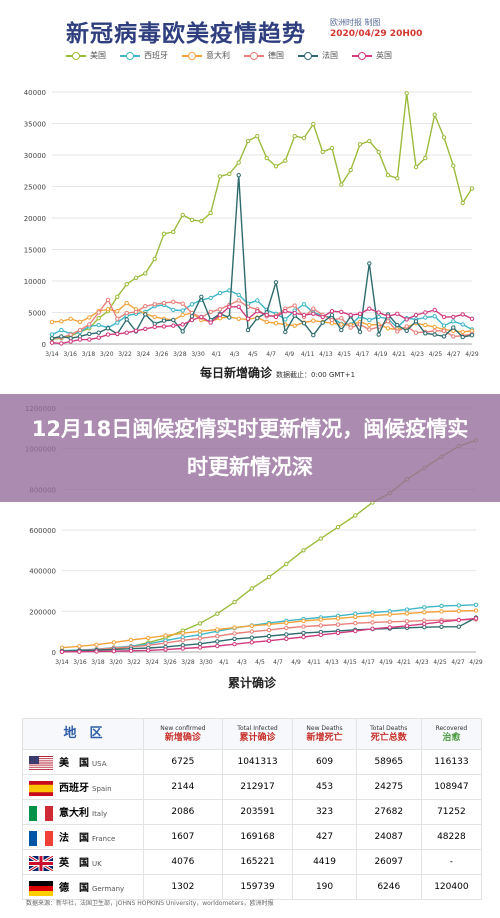 The height and width of the screenshot is (918, 500). Describe the element at coordinates (316, 375) in the screenshot. I see `daily-chart-note: 数据截止：0:00 GMT+1` at that location.